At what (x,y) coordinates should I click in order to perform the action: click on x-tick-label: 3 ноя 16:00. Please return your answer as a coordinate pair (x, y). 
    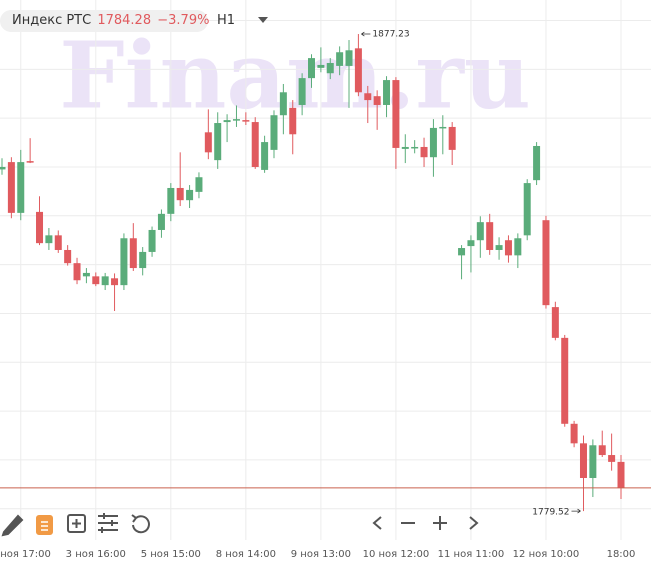
    Looking at the image, I should click on (96, 554).